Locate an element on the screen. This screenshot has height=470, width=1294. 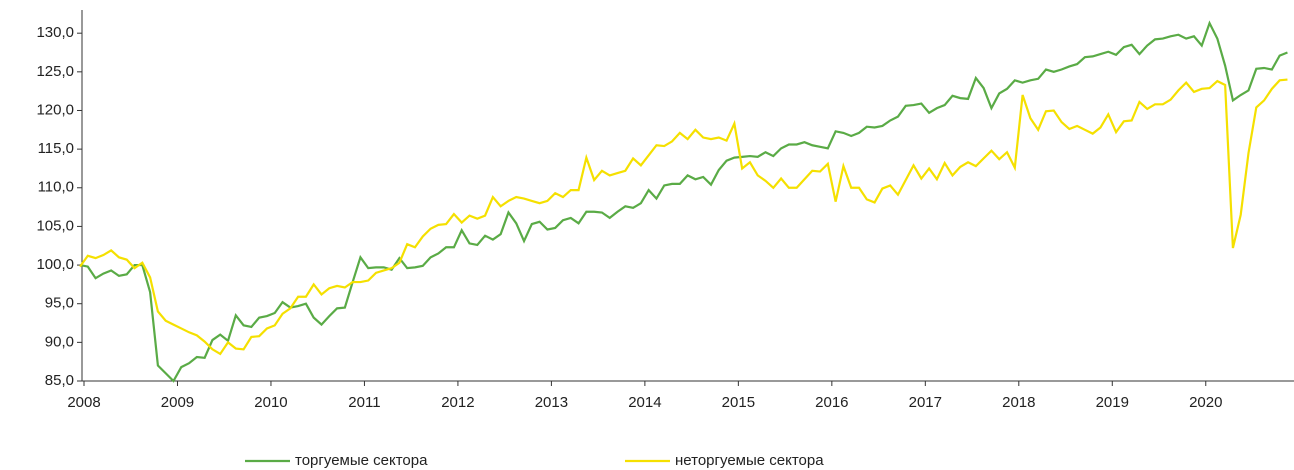
y-tick-label: 105,0 is located at coordinates (55, 225).